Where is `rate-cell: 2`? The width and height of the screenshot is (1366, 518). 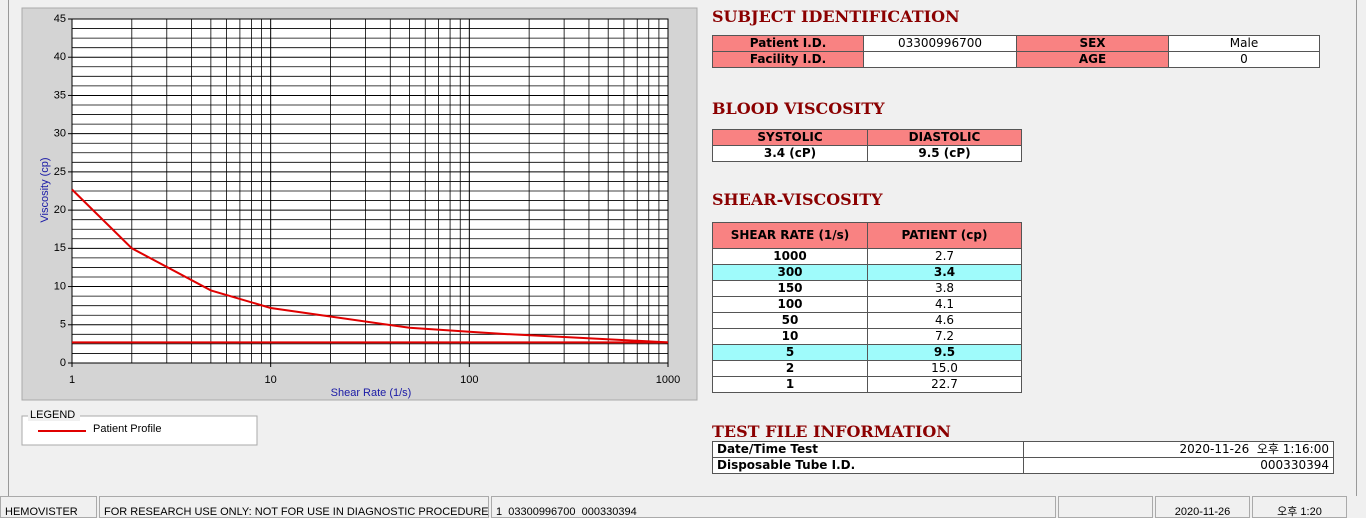 rate-cell: 2 is located at coordinates (790, 368).